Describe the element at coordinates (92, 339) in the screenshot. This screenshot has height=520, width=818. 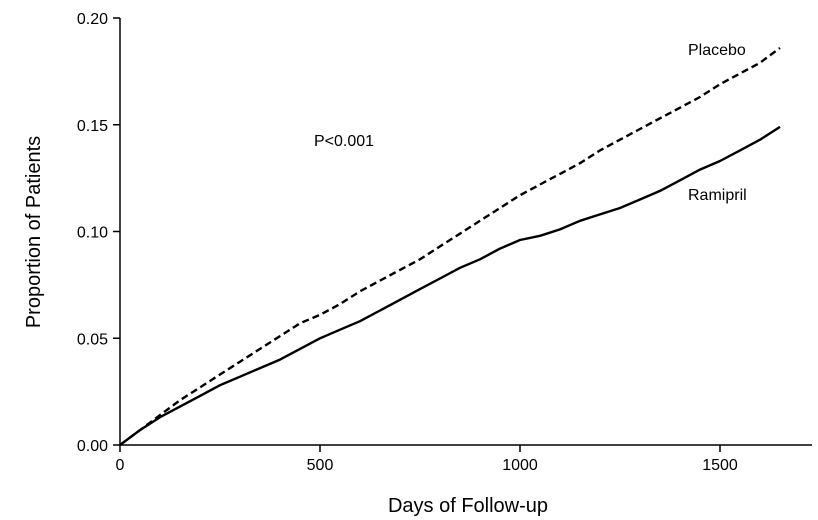
I see `y-tick-label: 0.05` at that location.